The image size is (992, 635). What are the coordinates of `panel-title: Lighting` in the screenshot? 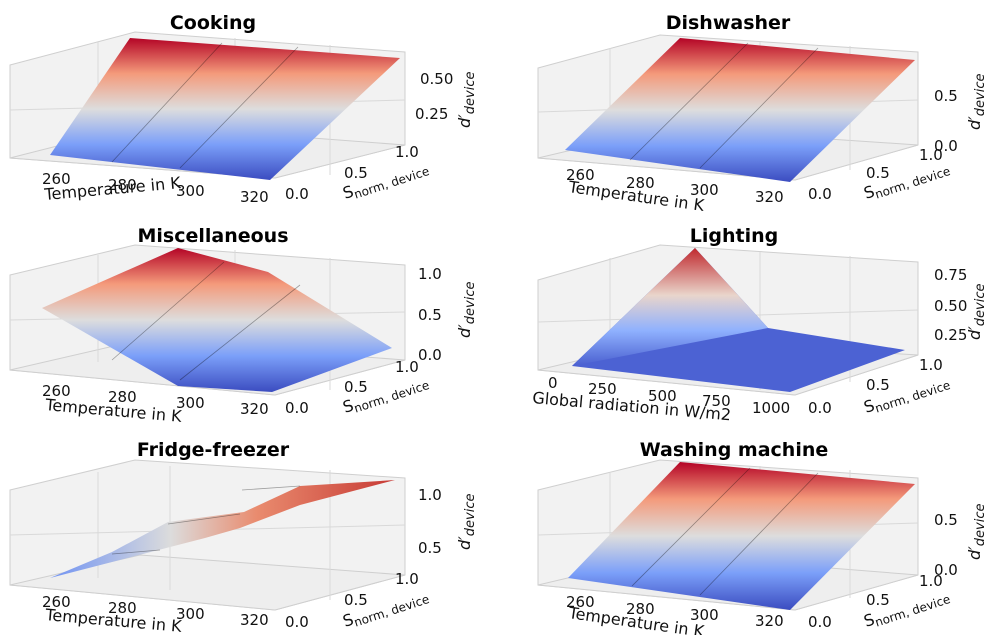 It's located at (734, 236).